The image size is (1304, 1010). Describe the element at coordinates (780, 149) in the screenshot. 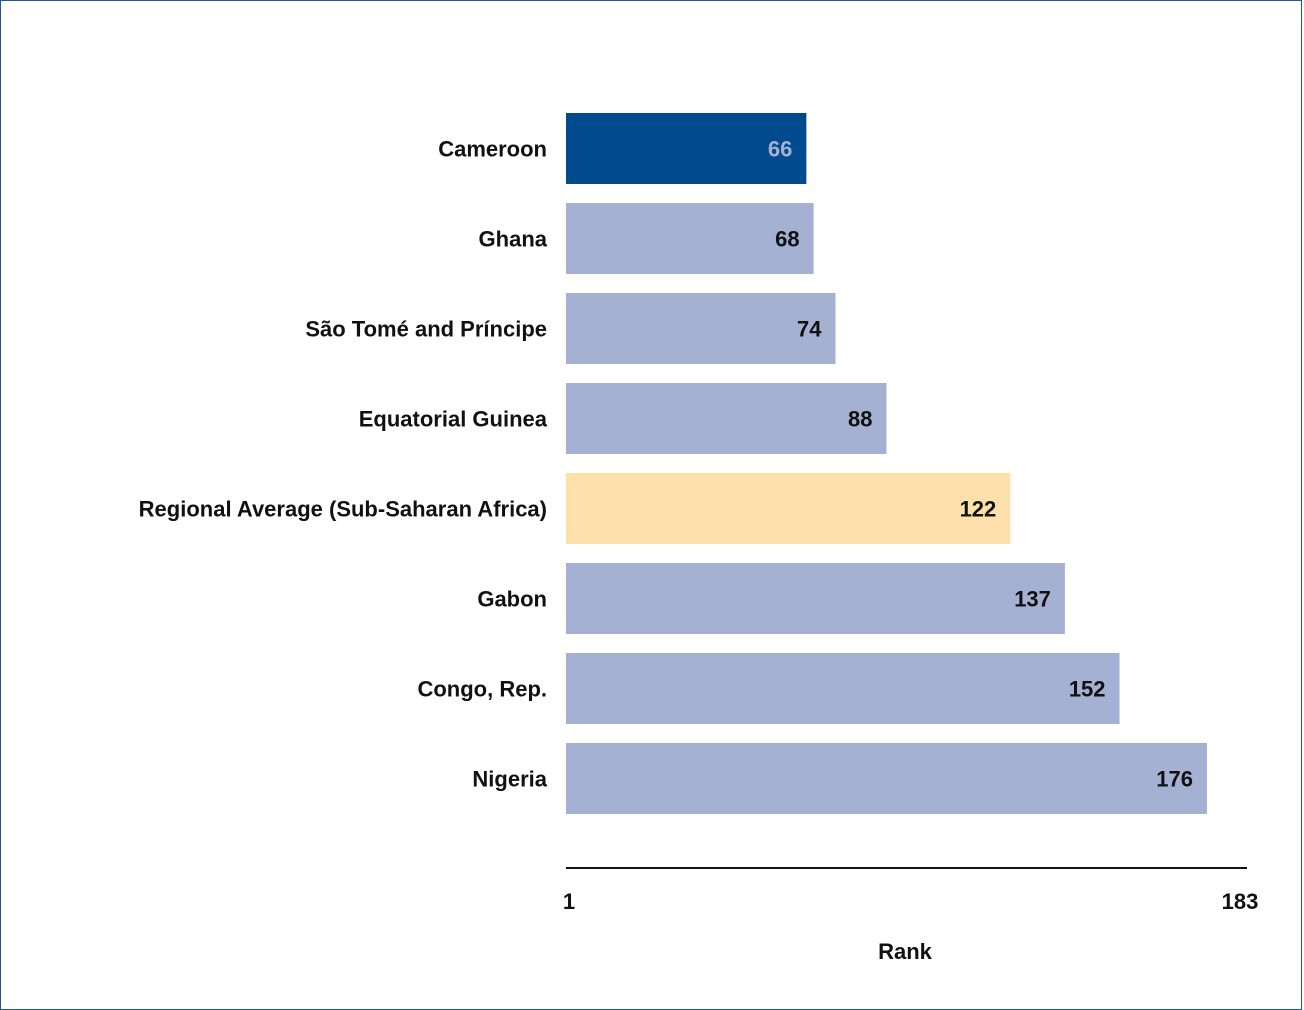

I see `value-label-0: 66` at that location.